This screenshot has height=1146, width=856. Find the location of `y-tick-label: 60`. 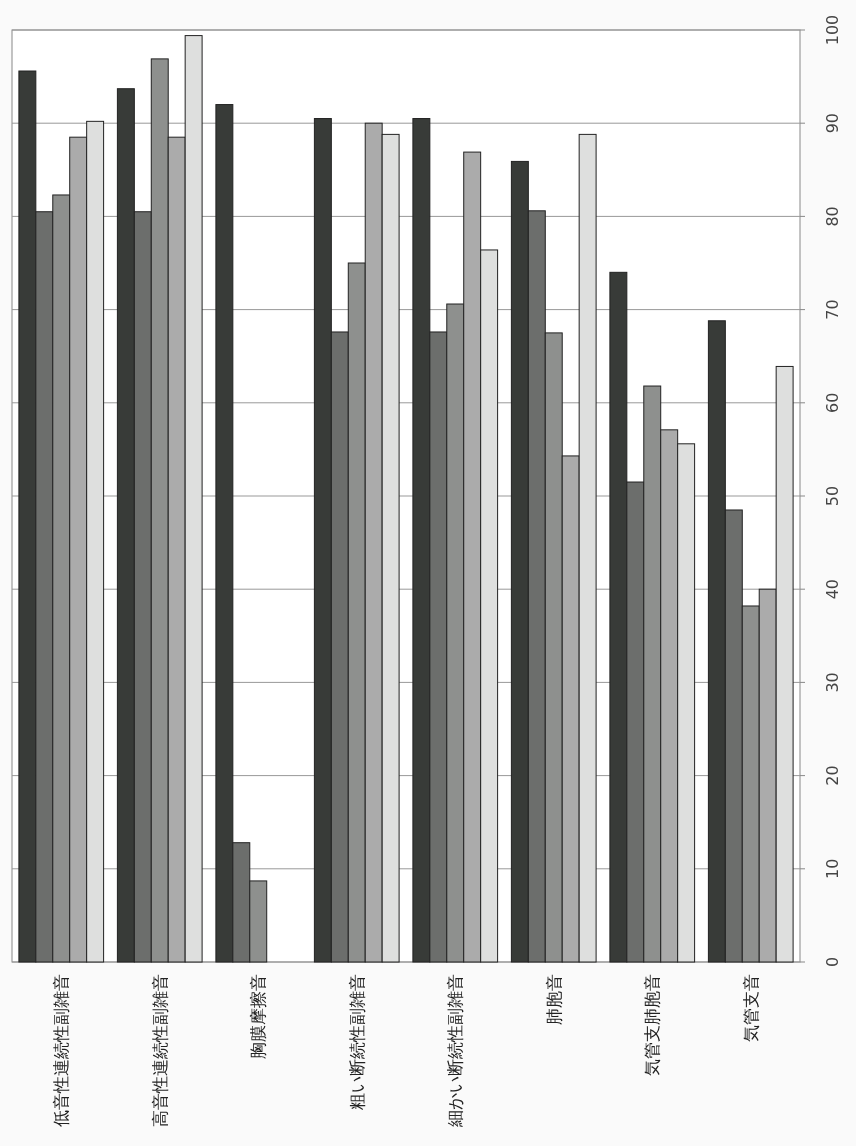

y-tick-label: 60 is located at coordinates (832, 402).